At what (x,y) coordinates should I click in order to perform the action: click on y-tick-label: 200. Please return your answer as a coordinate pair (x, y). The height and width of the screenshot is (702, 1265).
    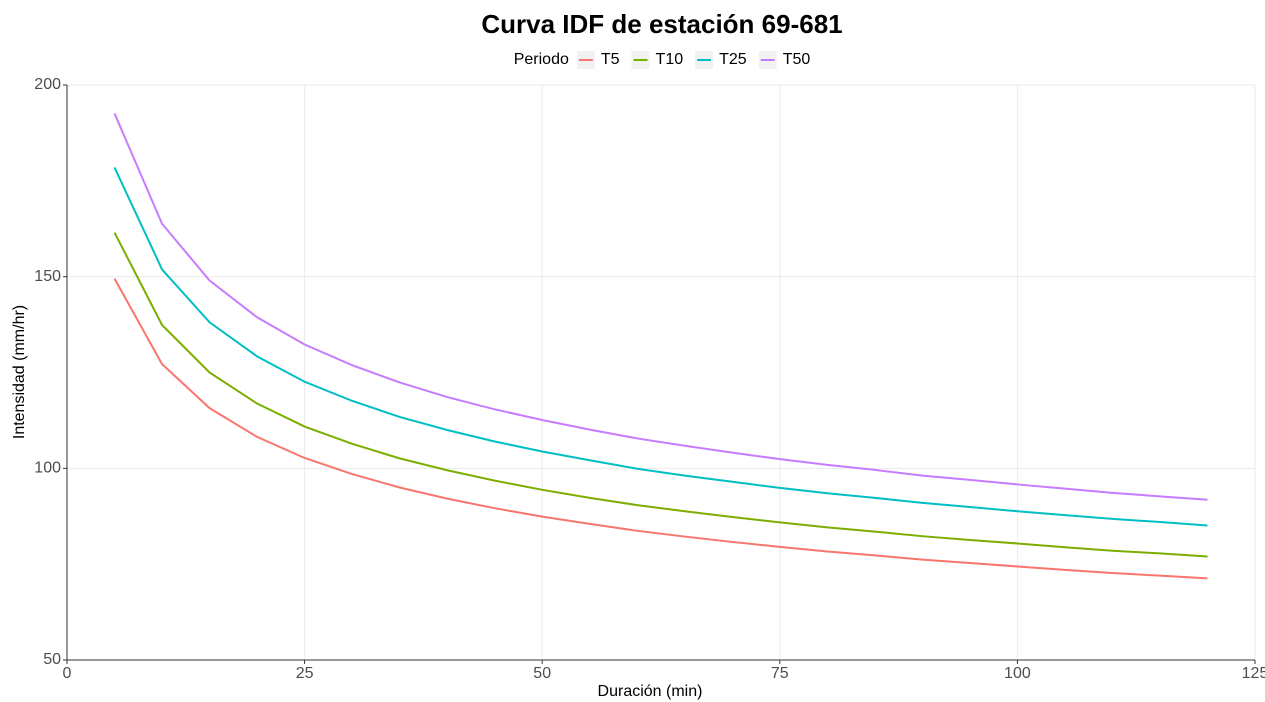
    Looking at the image, I should click on (47, 84).